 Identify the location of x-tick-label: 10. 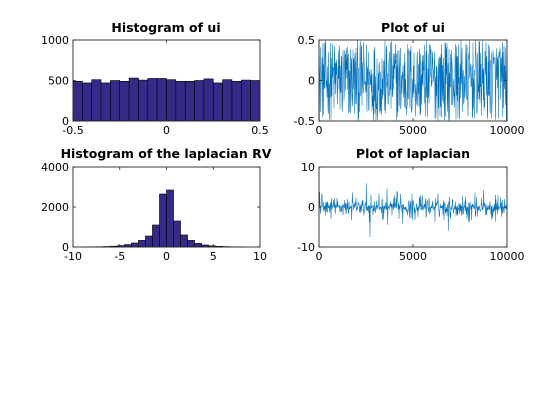
(260, 256).